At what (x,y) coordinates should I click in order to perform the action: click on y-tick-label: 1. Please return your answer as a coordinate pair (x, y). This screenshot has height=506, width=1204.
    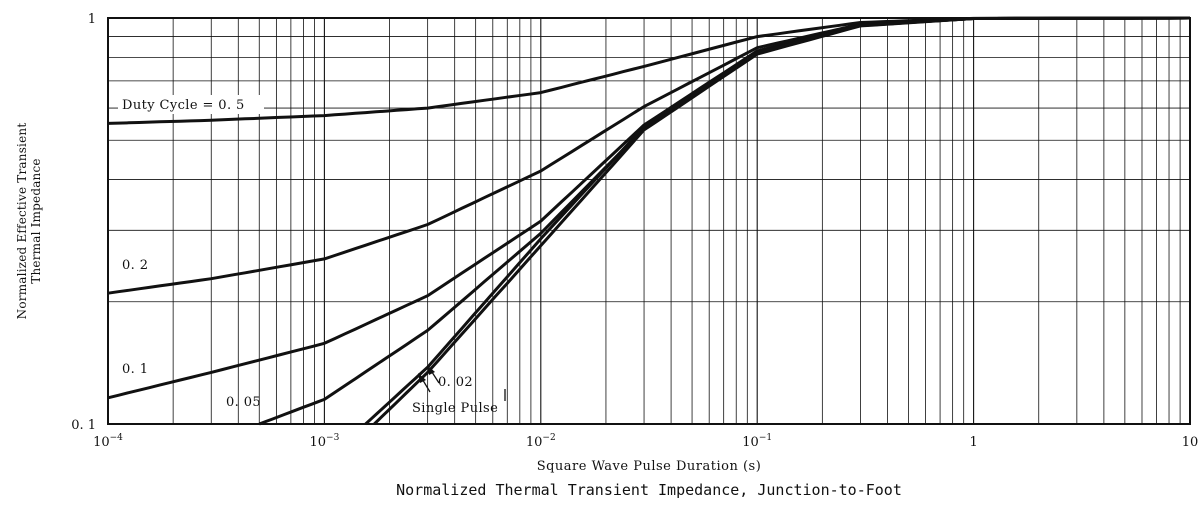
    Looking at the image, I should click on (92, 19).